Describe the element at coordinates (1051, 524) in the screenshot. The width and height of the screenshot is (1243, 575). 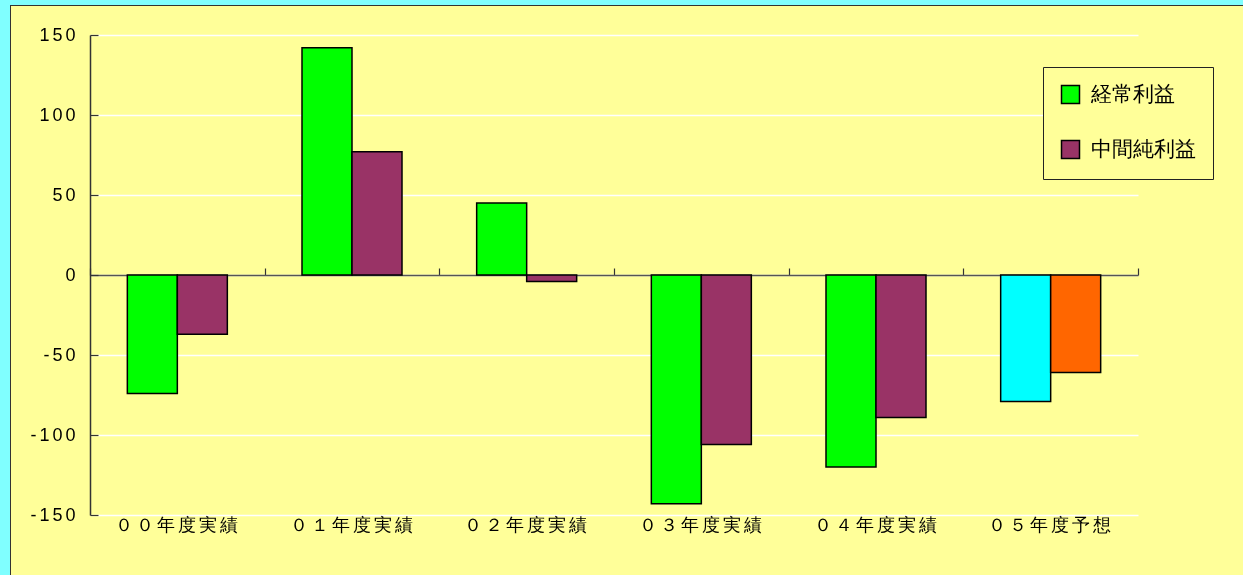
I see `x-tick-label: ０５年度予想` at that location.